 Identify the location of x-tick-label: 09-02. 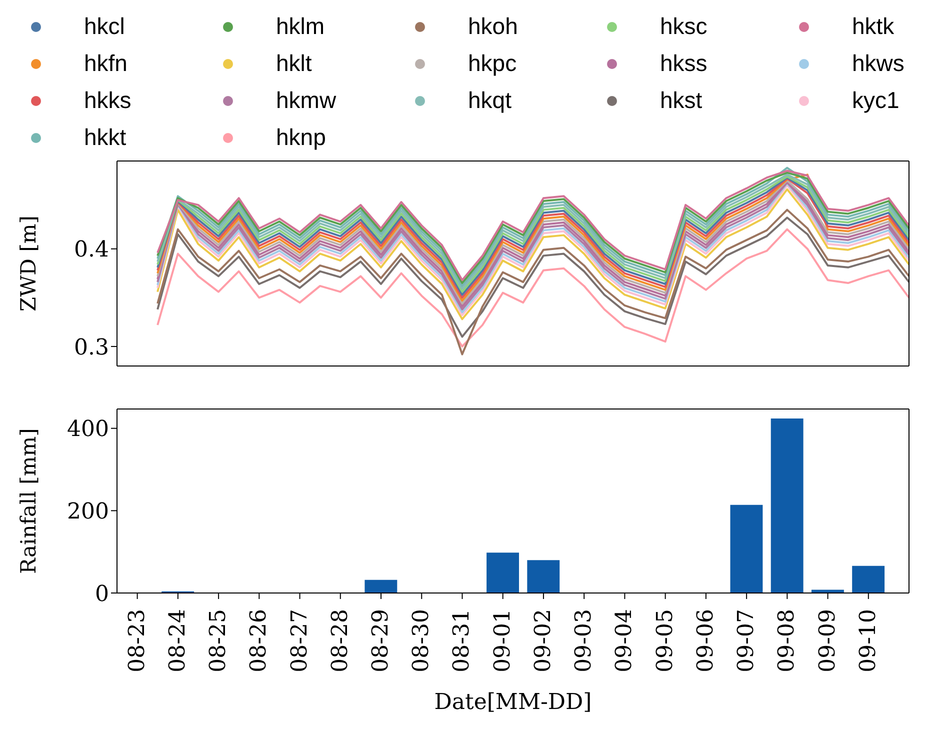
(543, 640).